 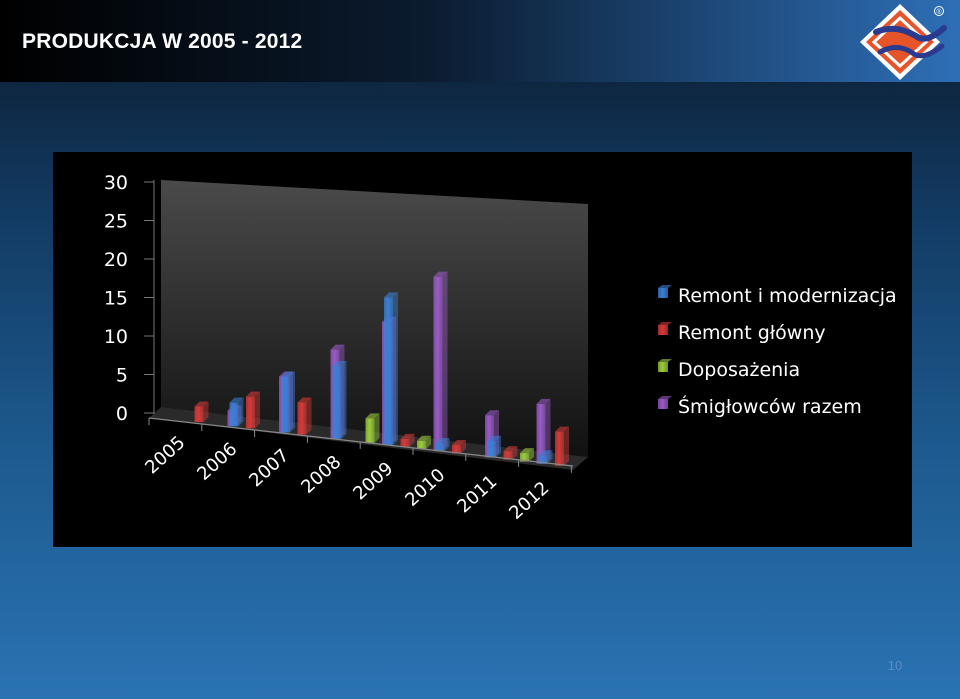 What do you see at coordinates (116, 183) in the screenshot?
I see `y-tick-label: 30` at bounding box center [116, 183].